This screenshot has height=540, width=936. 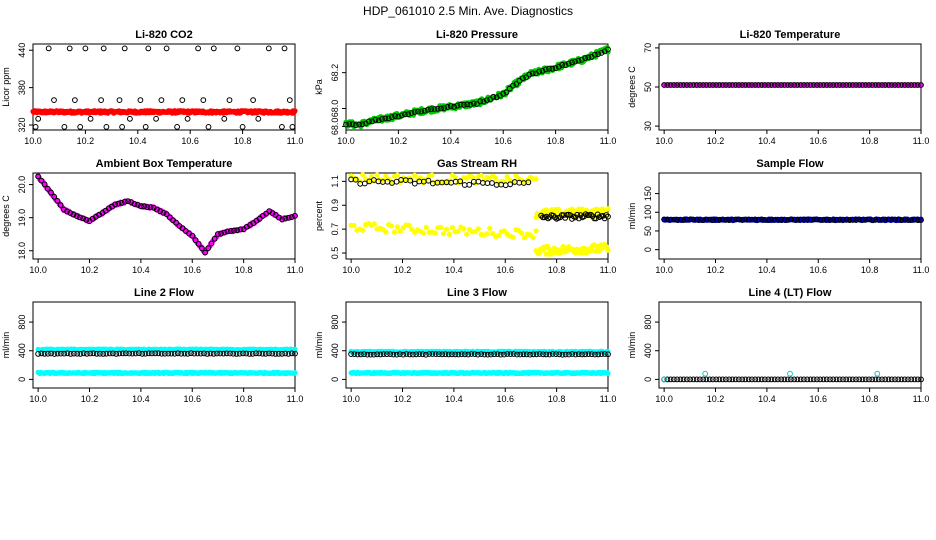 What do you see at coordinates (632, 216) in the screenshot?
I see `y-axis-label: ml/min` at bounding box center [632, 216].